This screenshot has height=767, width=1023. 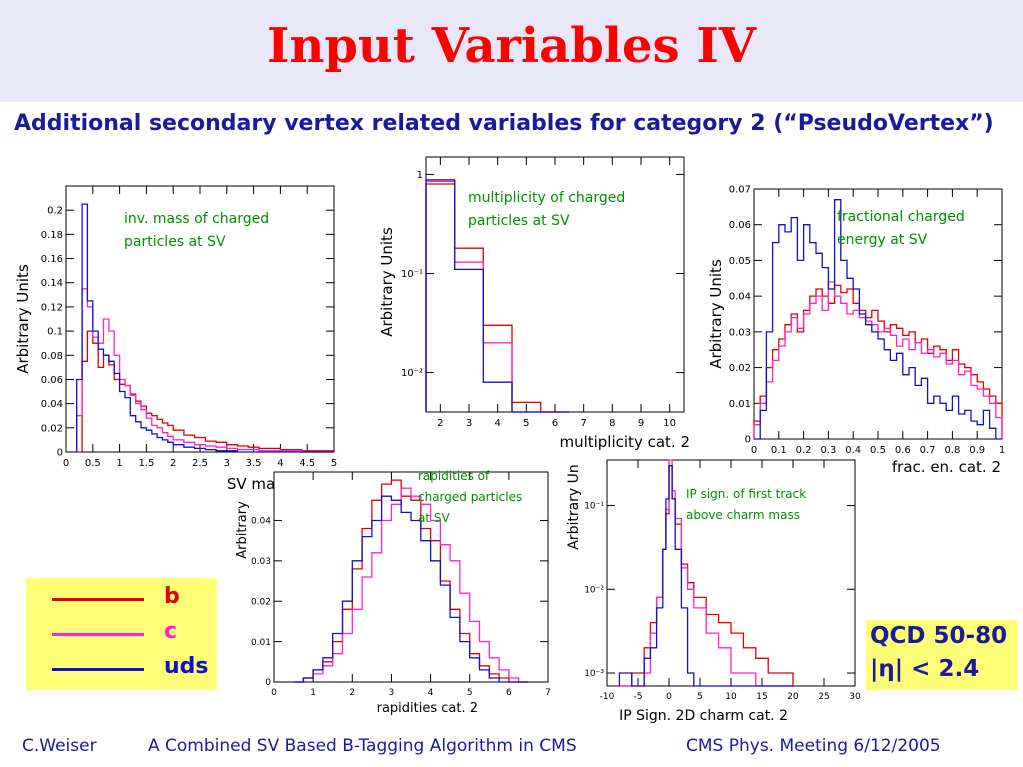 I want to click on chart-annotation: above charm mass, so click(x=743, y=515).